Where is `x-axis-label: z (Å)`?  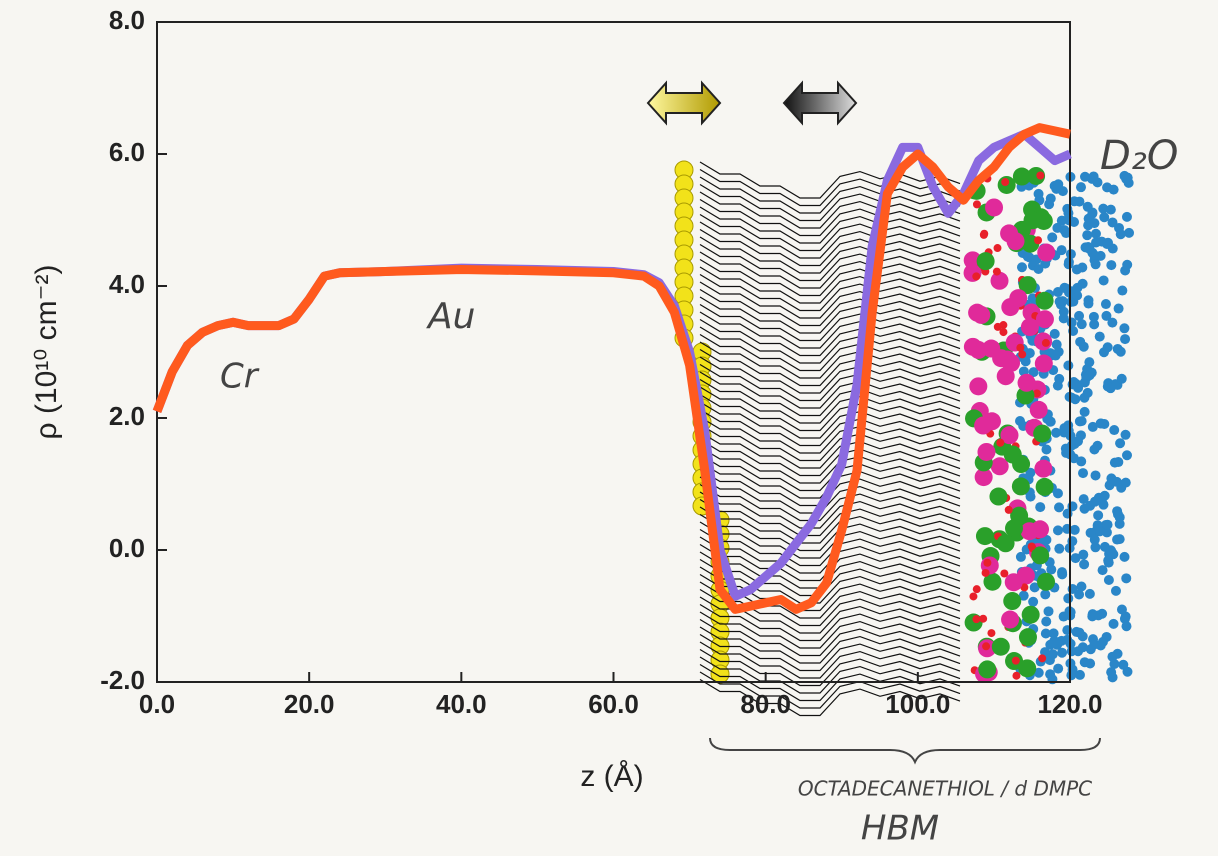
x-axis-label: z (Å) is located at coordinates (611, 776).